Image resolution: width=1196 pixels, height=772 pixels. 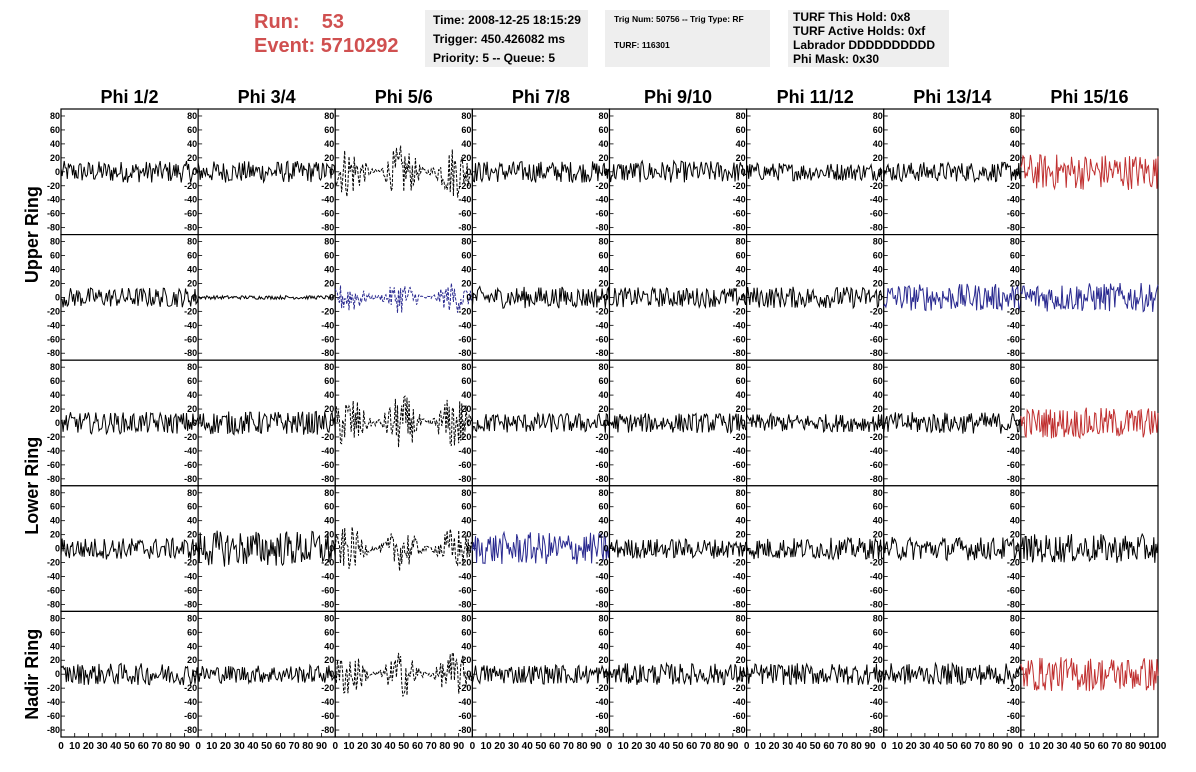 I want to click on x-tick-label: 20, so click(x=1049, y=746).